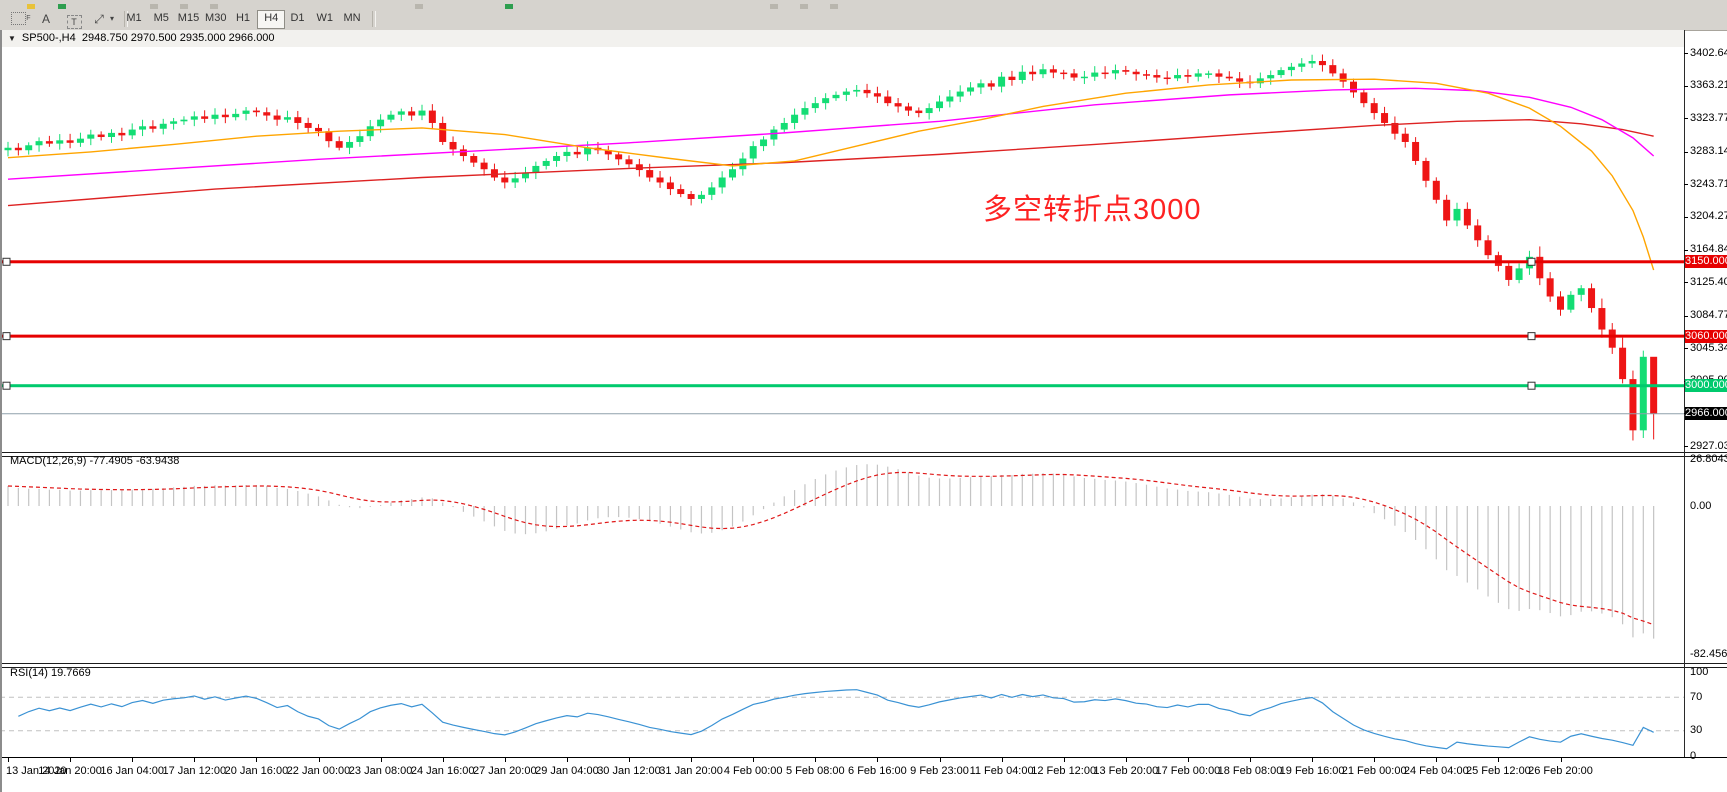 The image size is (1727, 792). Describe the element at coordinates (1696, 730) in the screenshot. I see `rsi-axis-label: 30` at that location.